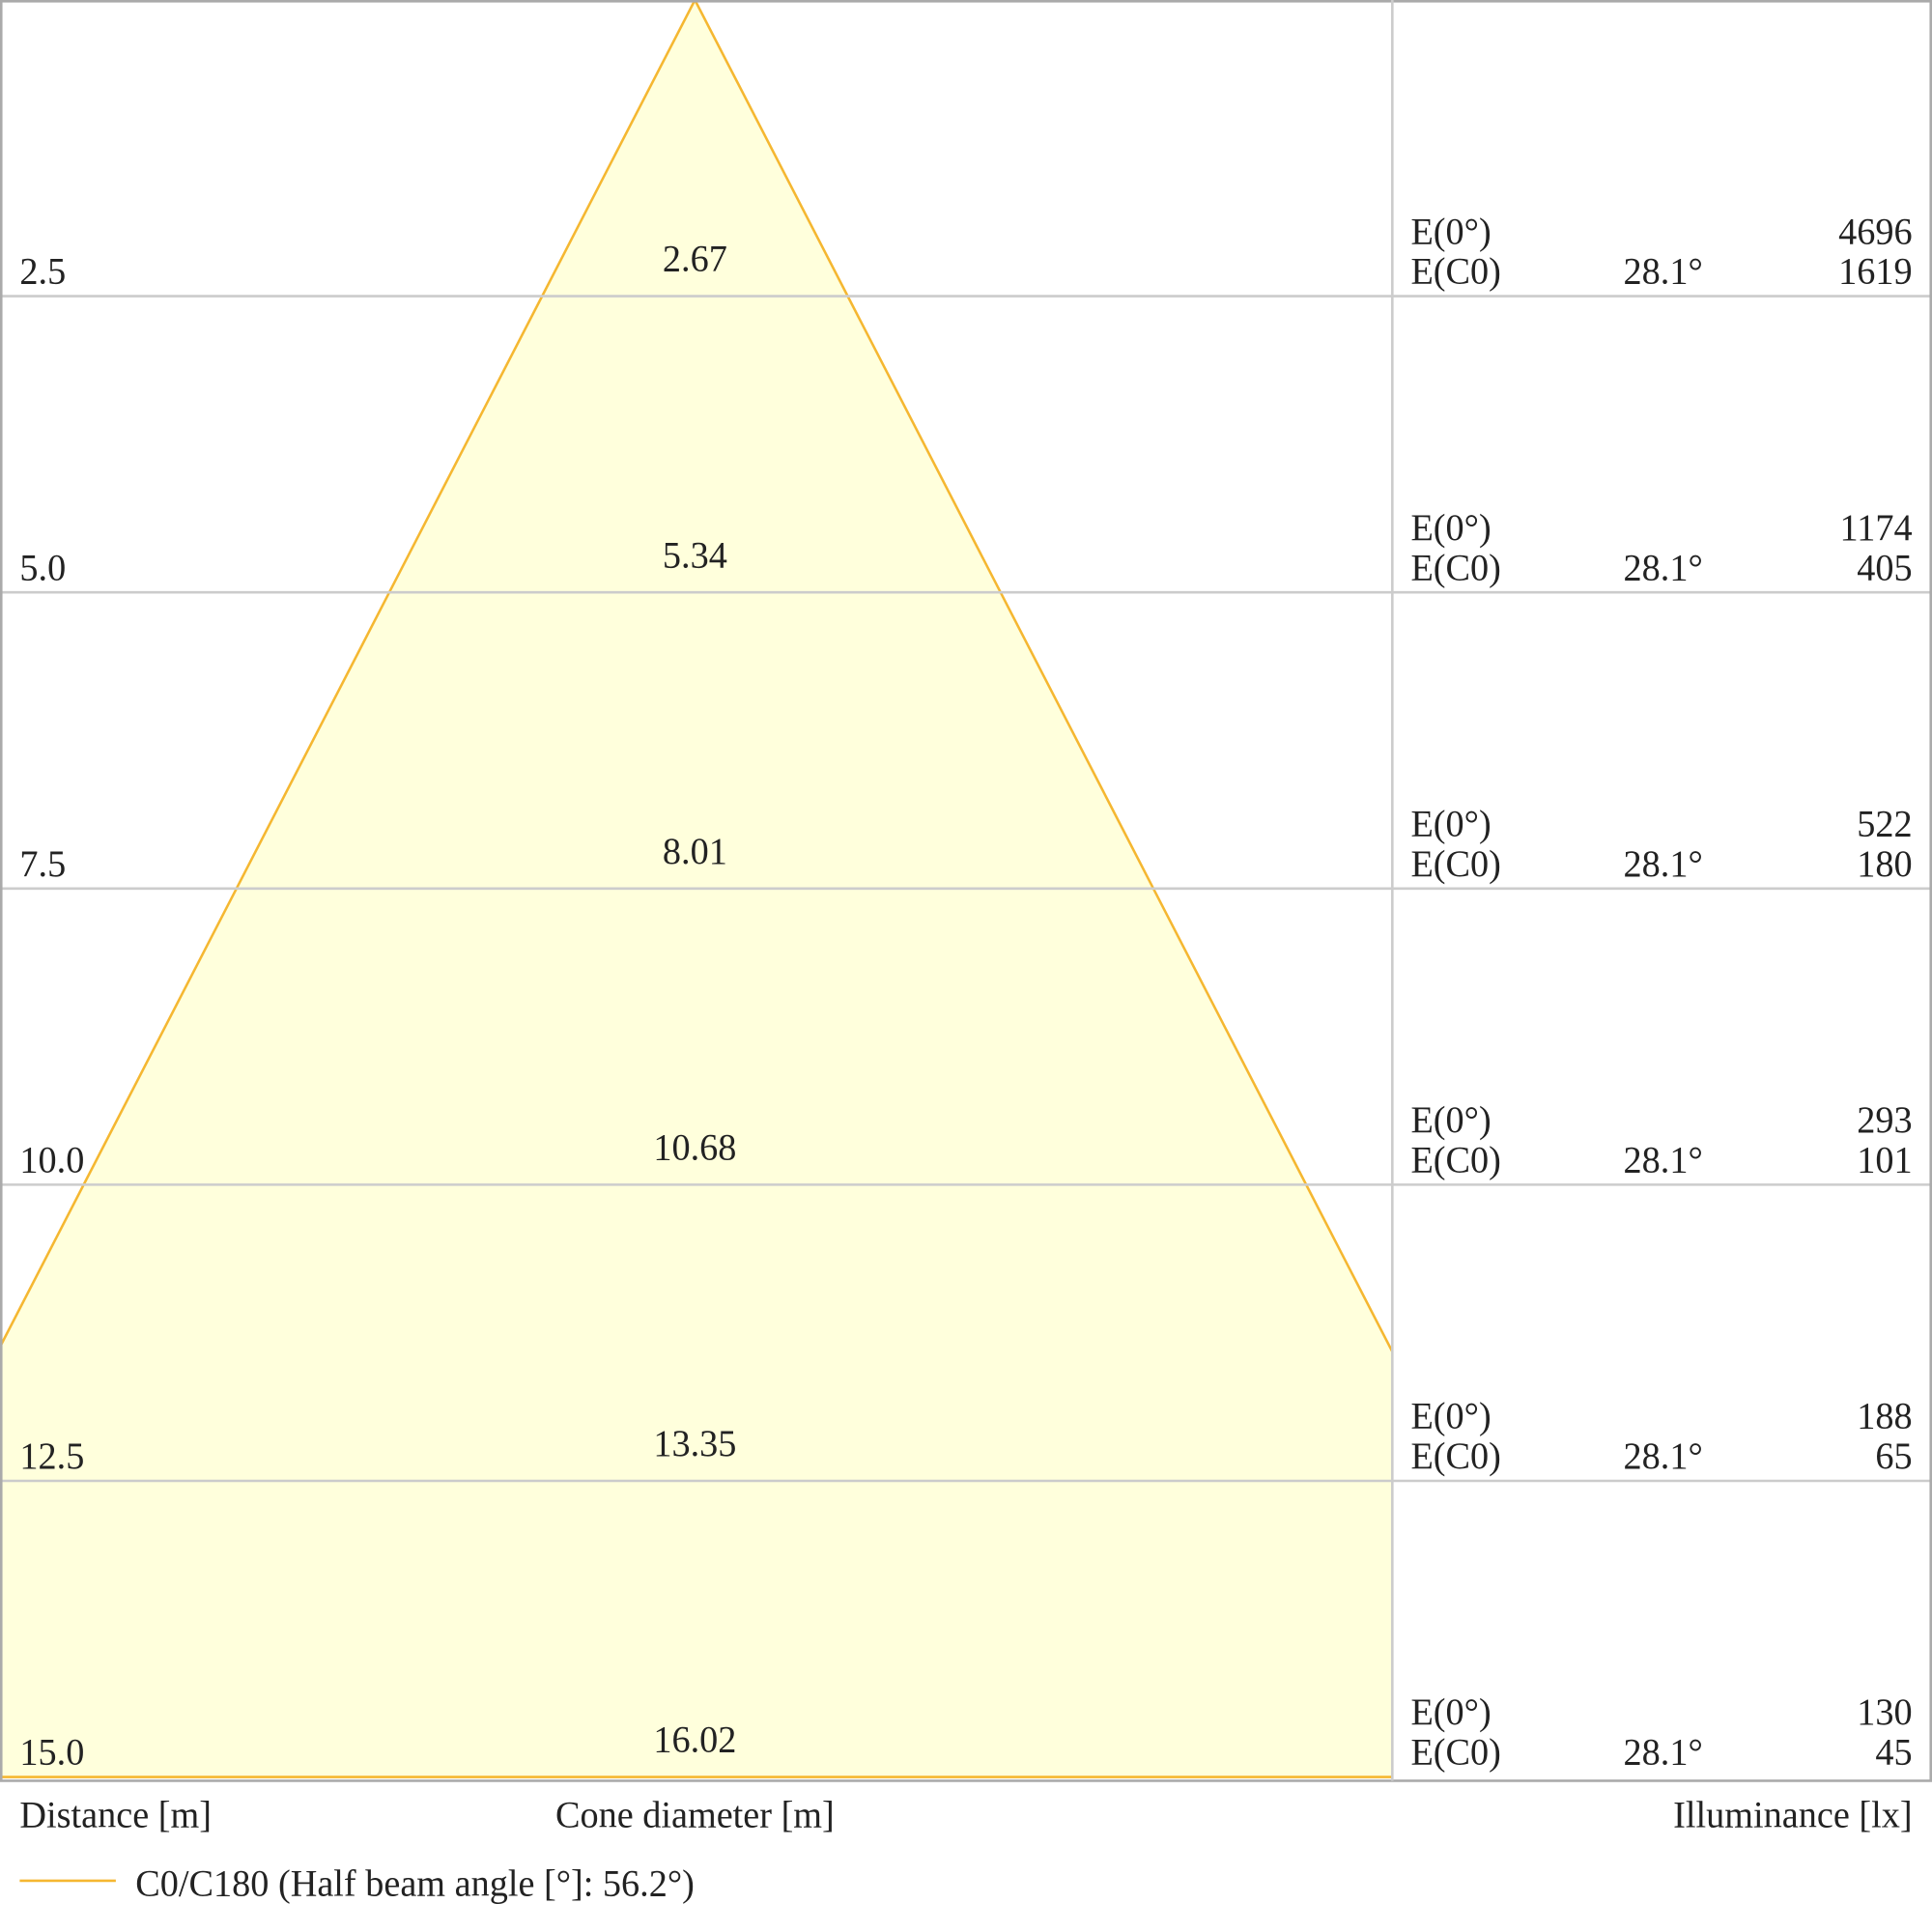 This screenshot has height=1932, width=1932. I want to click on distance-label: 2.5, so click(42, 271).